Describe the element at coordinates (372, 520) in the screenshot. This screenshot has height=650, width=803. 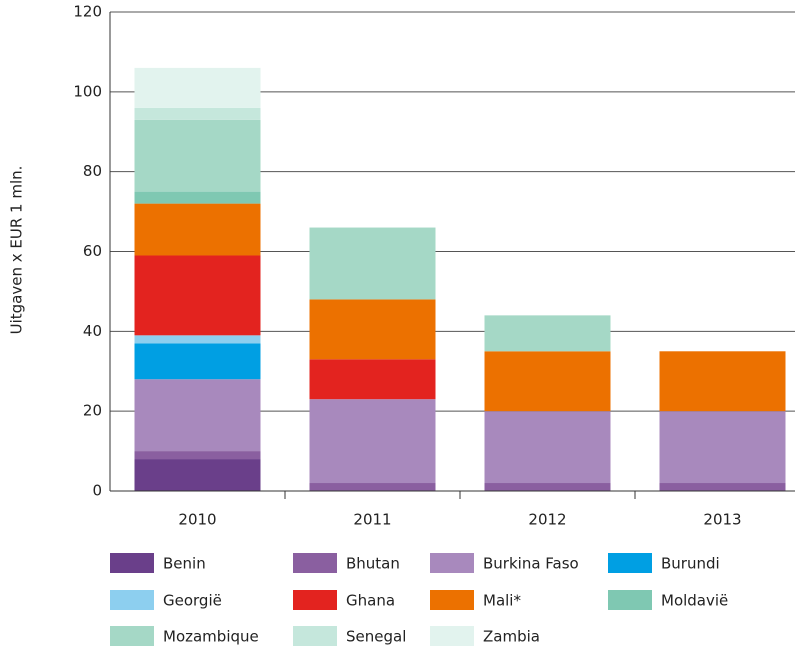
I see `x-tick-label: 2011` at that location.